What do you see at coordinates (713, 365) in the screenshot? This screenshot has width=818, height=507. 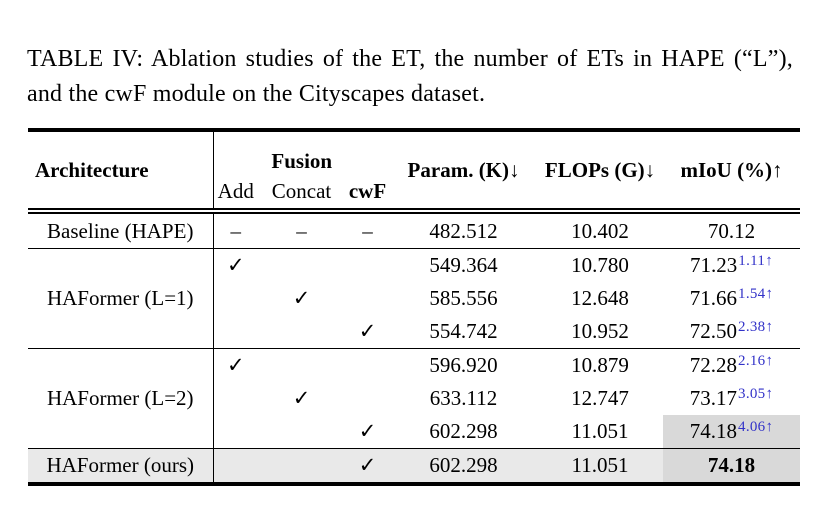 I see `miou-value: 72.28` at bounding box center [713, 365].